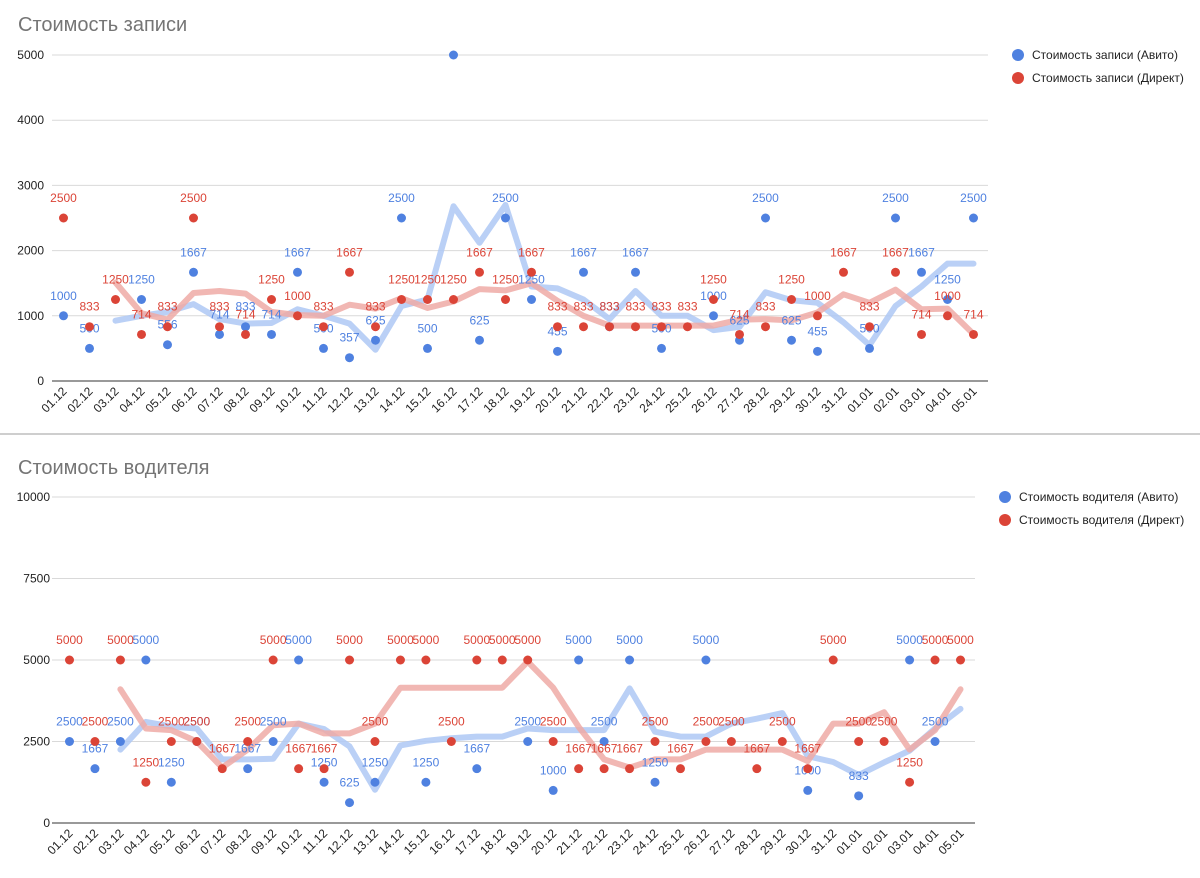 Image resolution: width=1200 pixels, height=878 pixels. I want to click on data-label-series-0: 357, so click(349, 338).